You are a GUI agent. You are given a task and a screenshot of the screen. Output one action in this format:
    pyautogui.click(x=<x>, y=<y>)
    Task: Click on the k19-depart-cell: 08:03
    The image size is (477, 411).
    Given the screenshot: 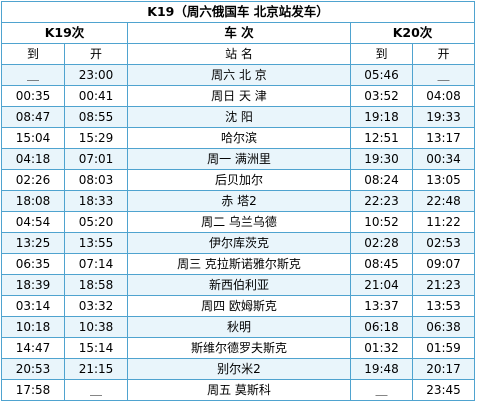 What is the action you would take?
    pyautogui.click(x=96, y=180)
    